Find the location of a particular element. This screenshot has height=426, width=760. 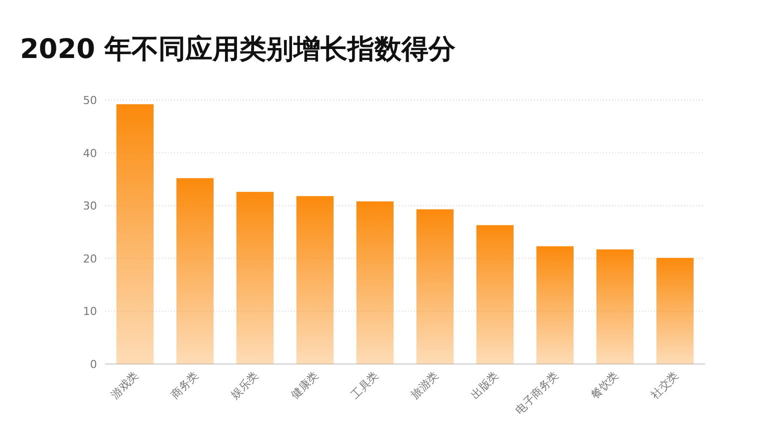

x-tick-label: 工具类 is located at coordinates (365, 385).